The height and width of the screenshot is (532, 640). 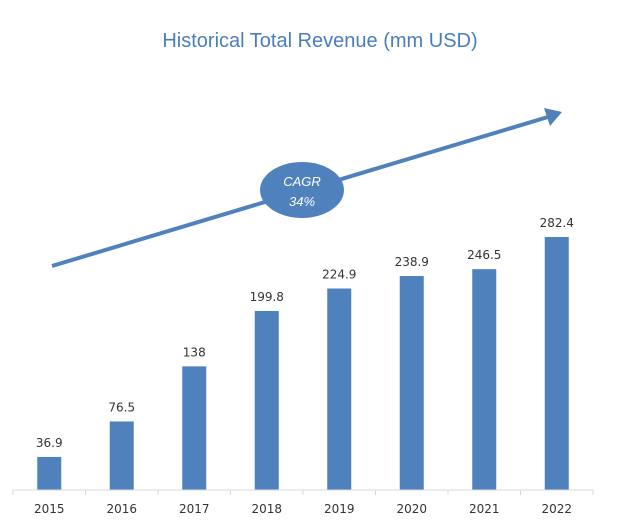 What do you see at coordinates (49, 473) in the screenshot?
I see `bar-2015` at bounding box center [49, 473].